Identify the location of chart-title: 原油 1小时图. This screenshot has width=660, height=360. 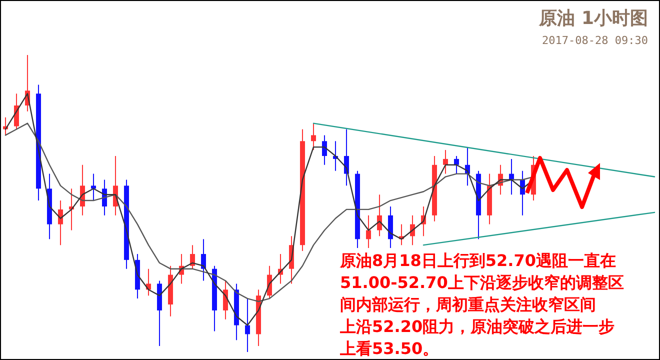
(593, 18).